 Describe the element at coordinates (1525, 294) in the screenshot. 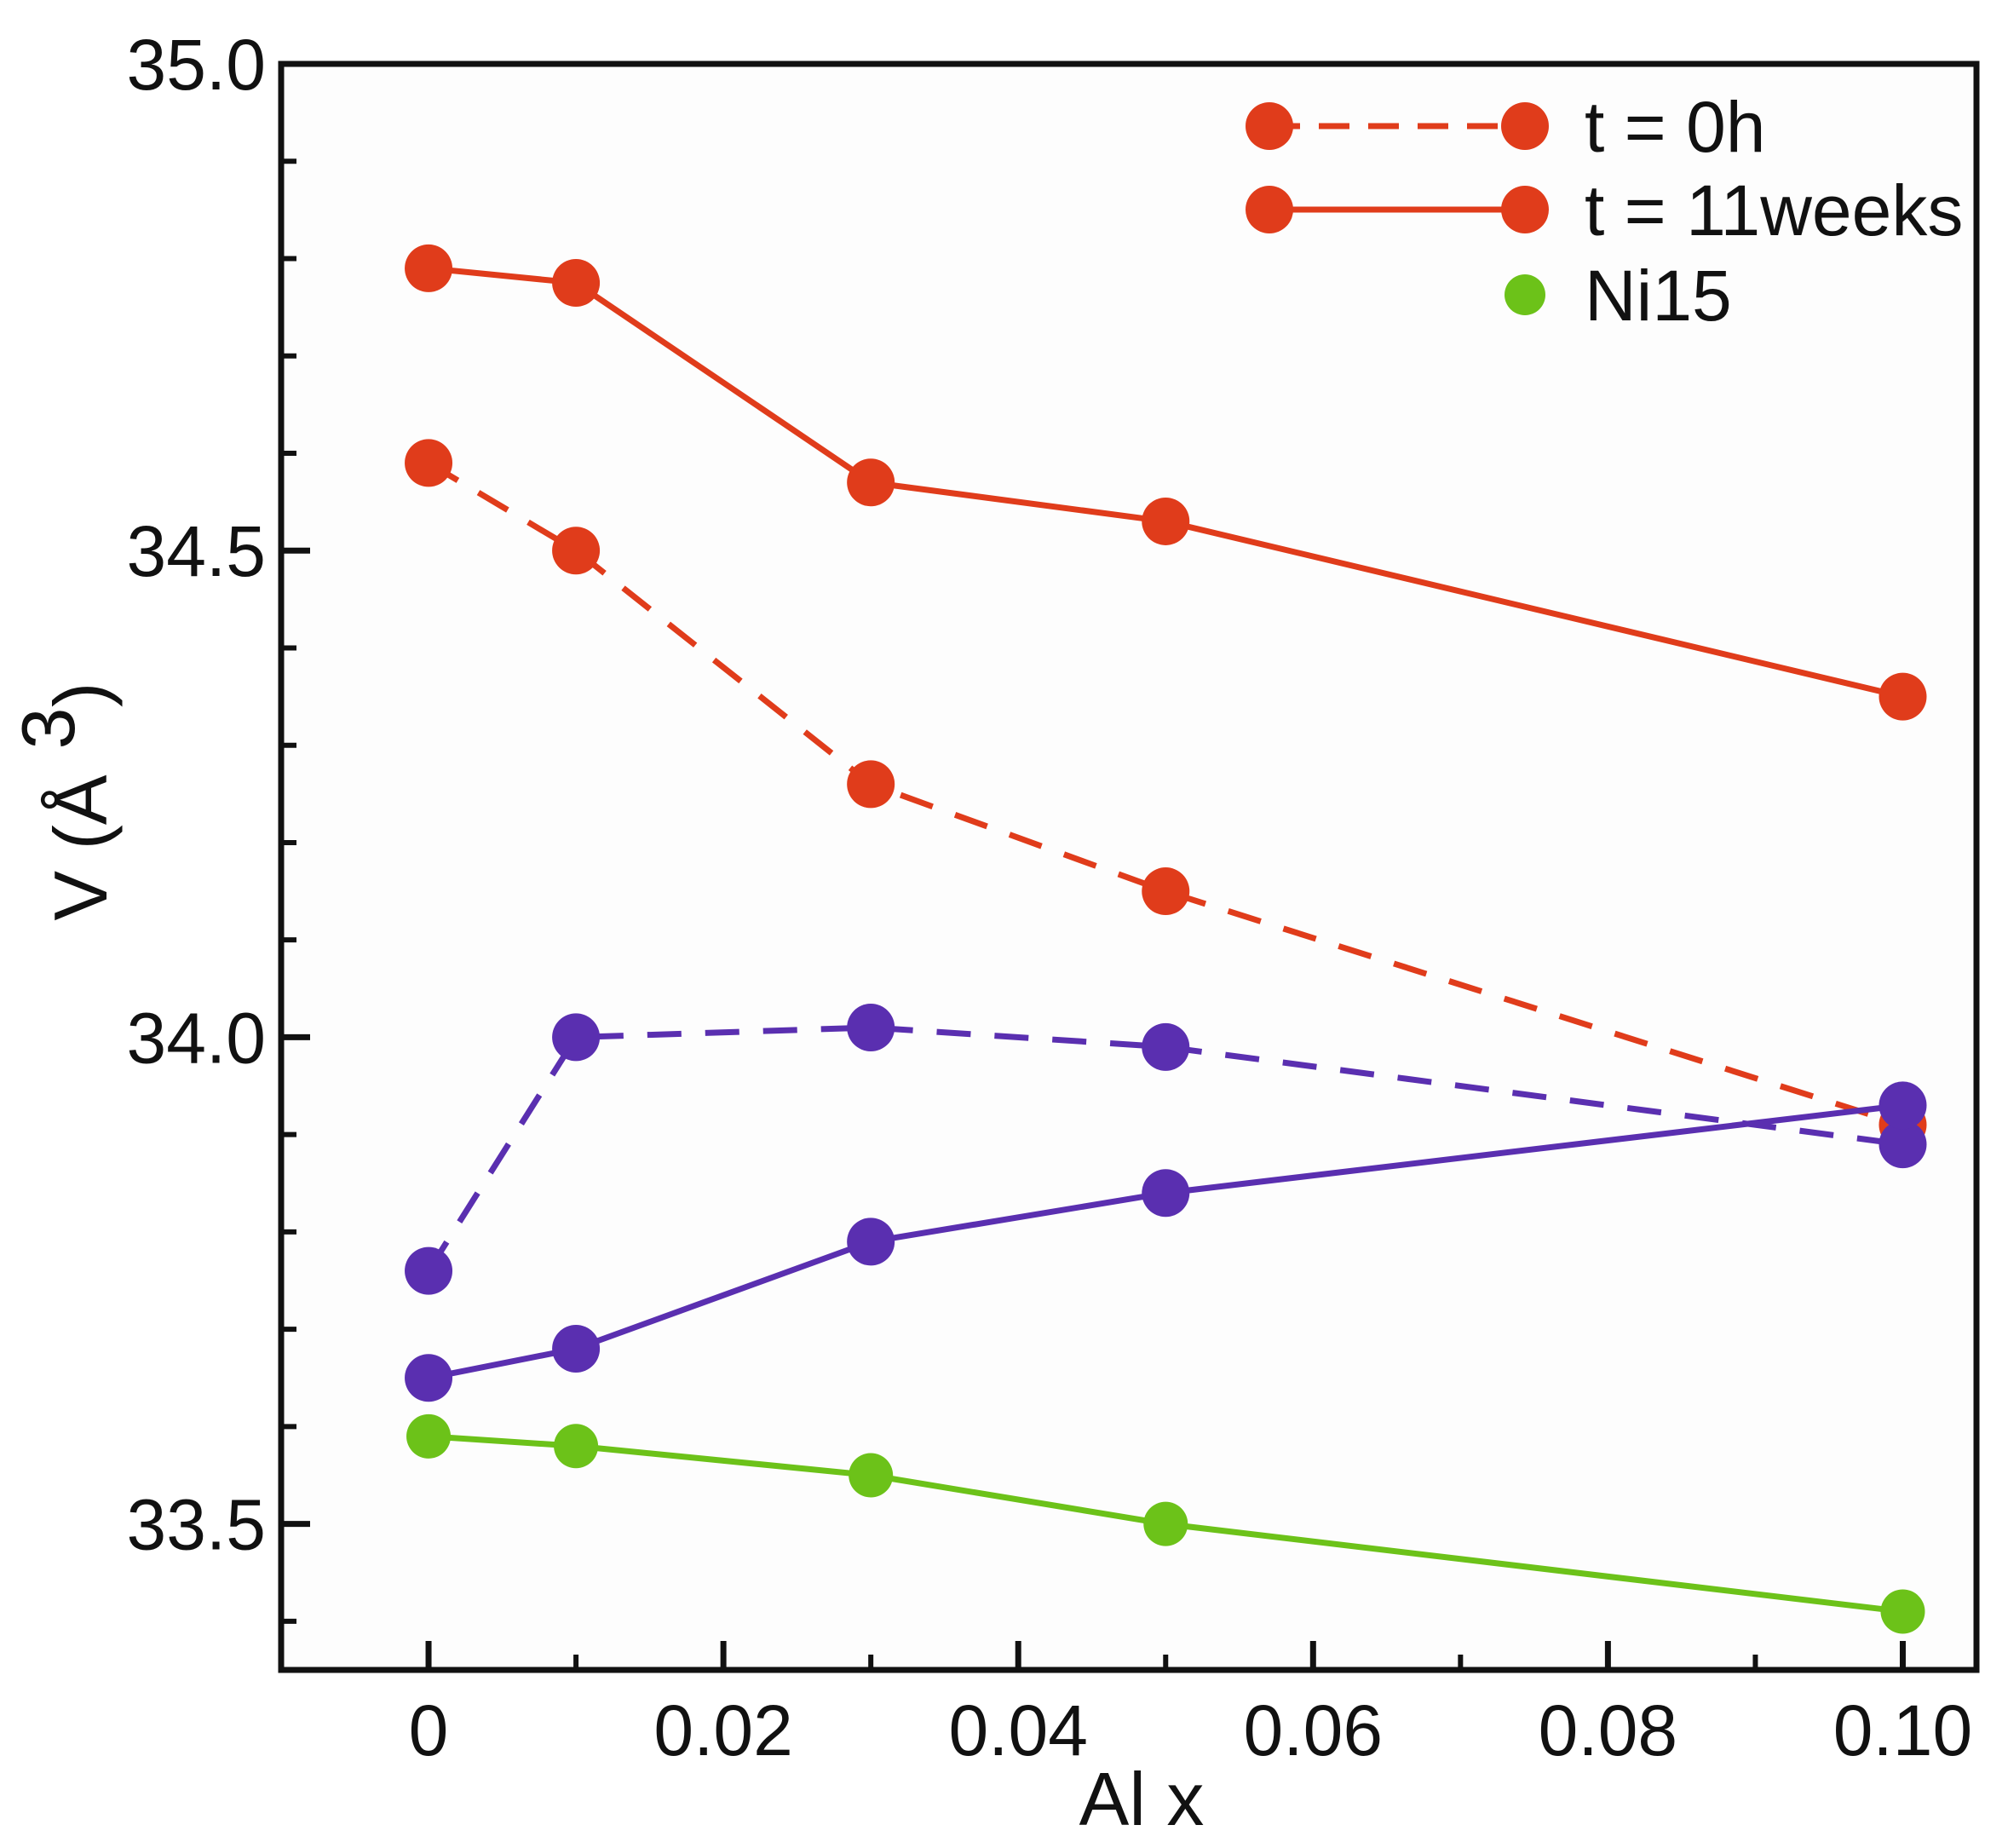

I see `legend-marker-ni15` at that location.